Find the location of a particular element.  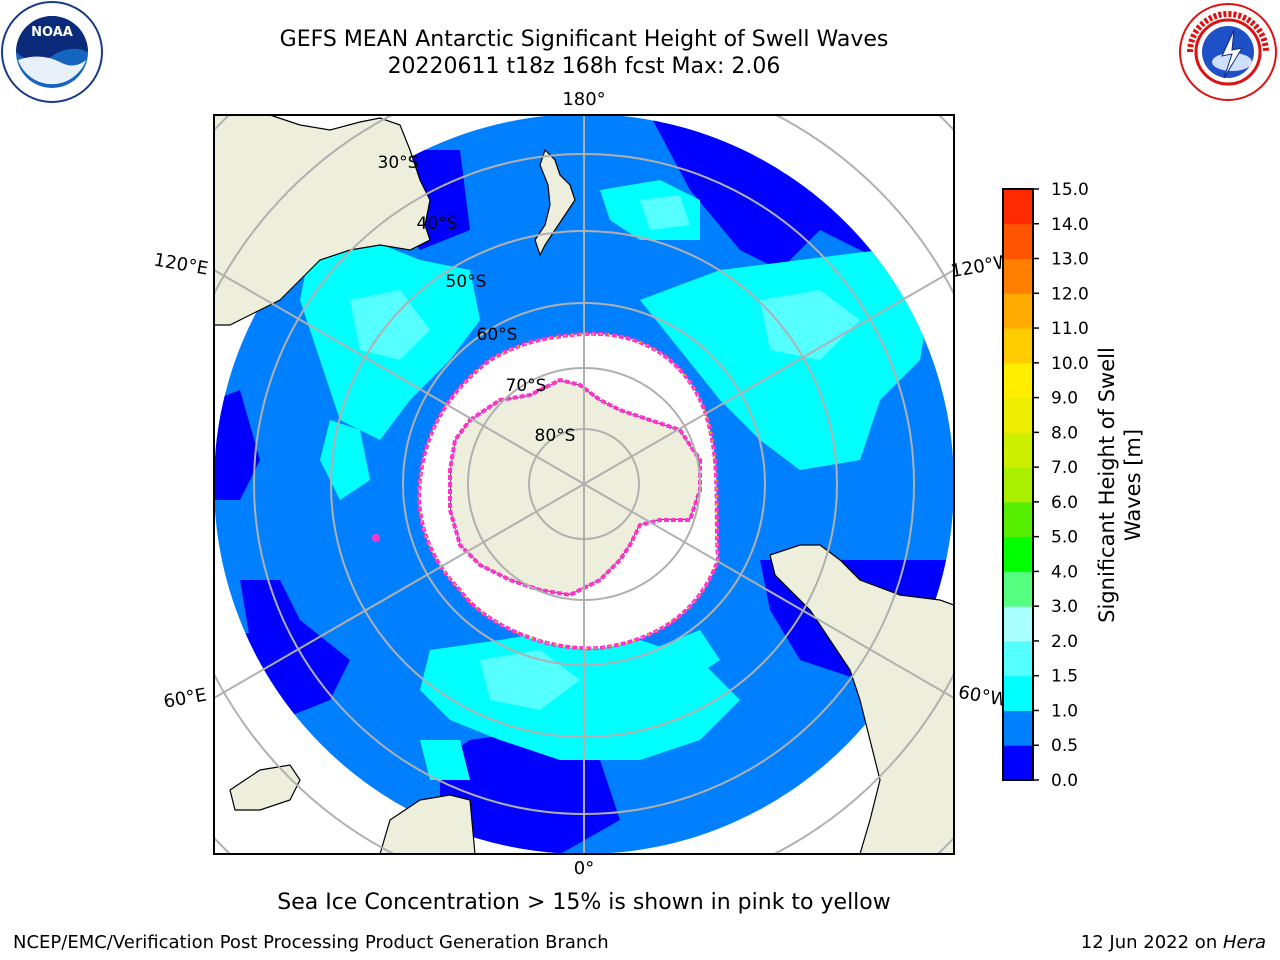

lon-label-bottom: 0° is located at coordinates (584, 868).